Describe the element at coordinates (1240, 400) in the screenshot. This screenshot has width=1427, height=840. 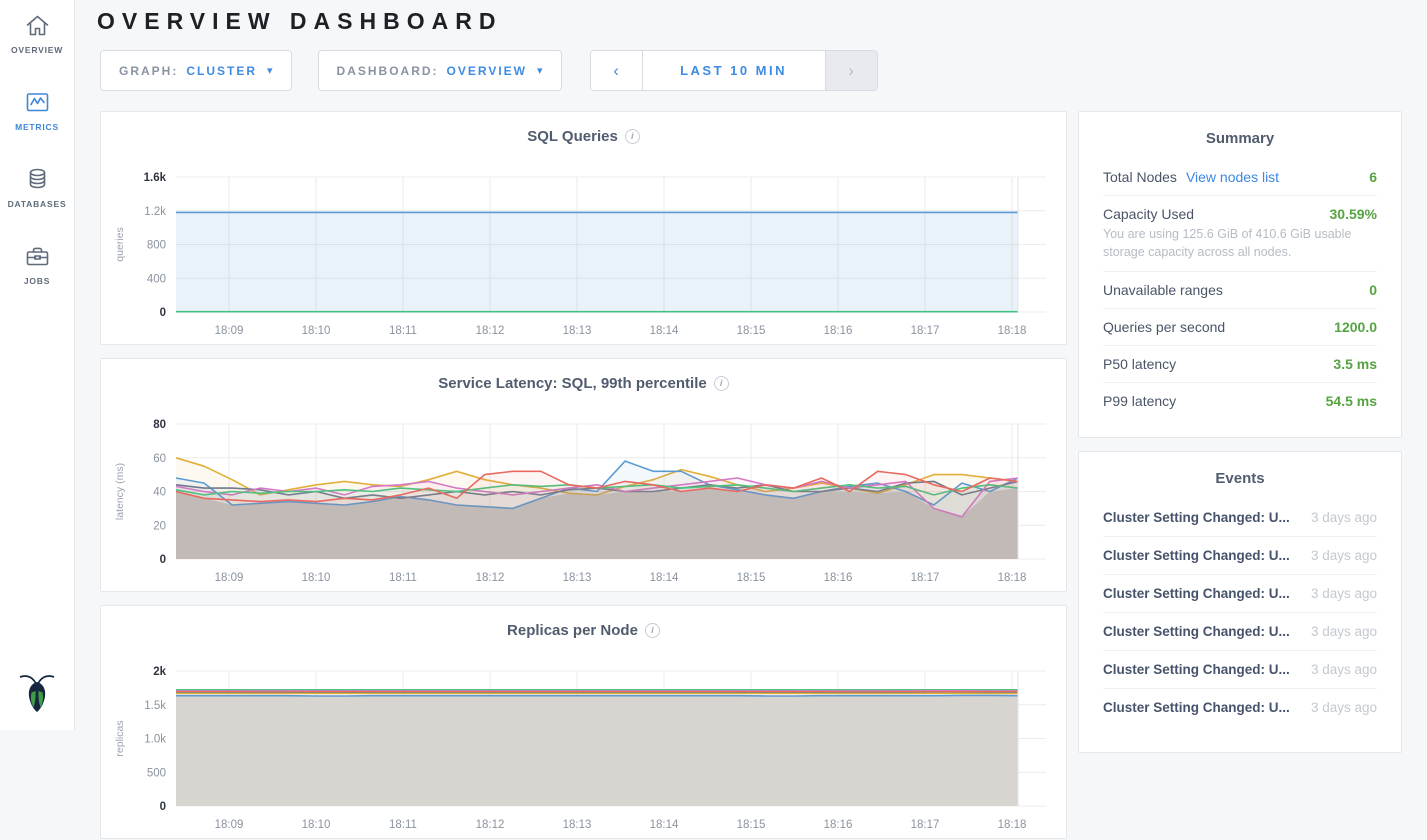
I see `summary-row: P99 latency 54.5 ms` at that location.